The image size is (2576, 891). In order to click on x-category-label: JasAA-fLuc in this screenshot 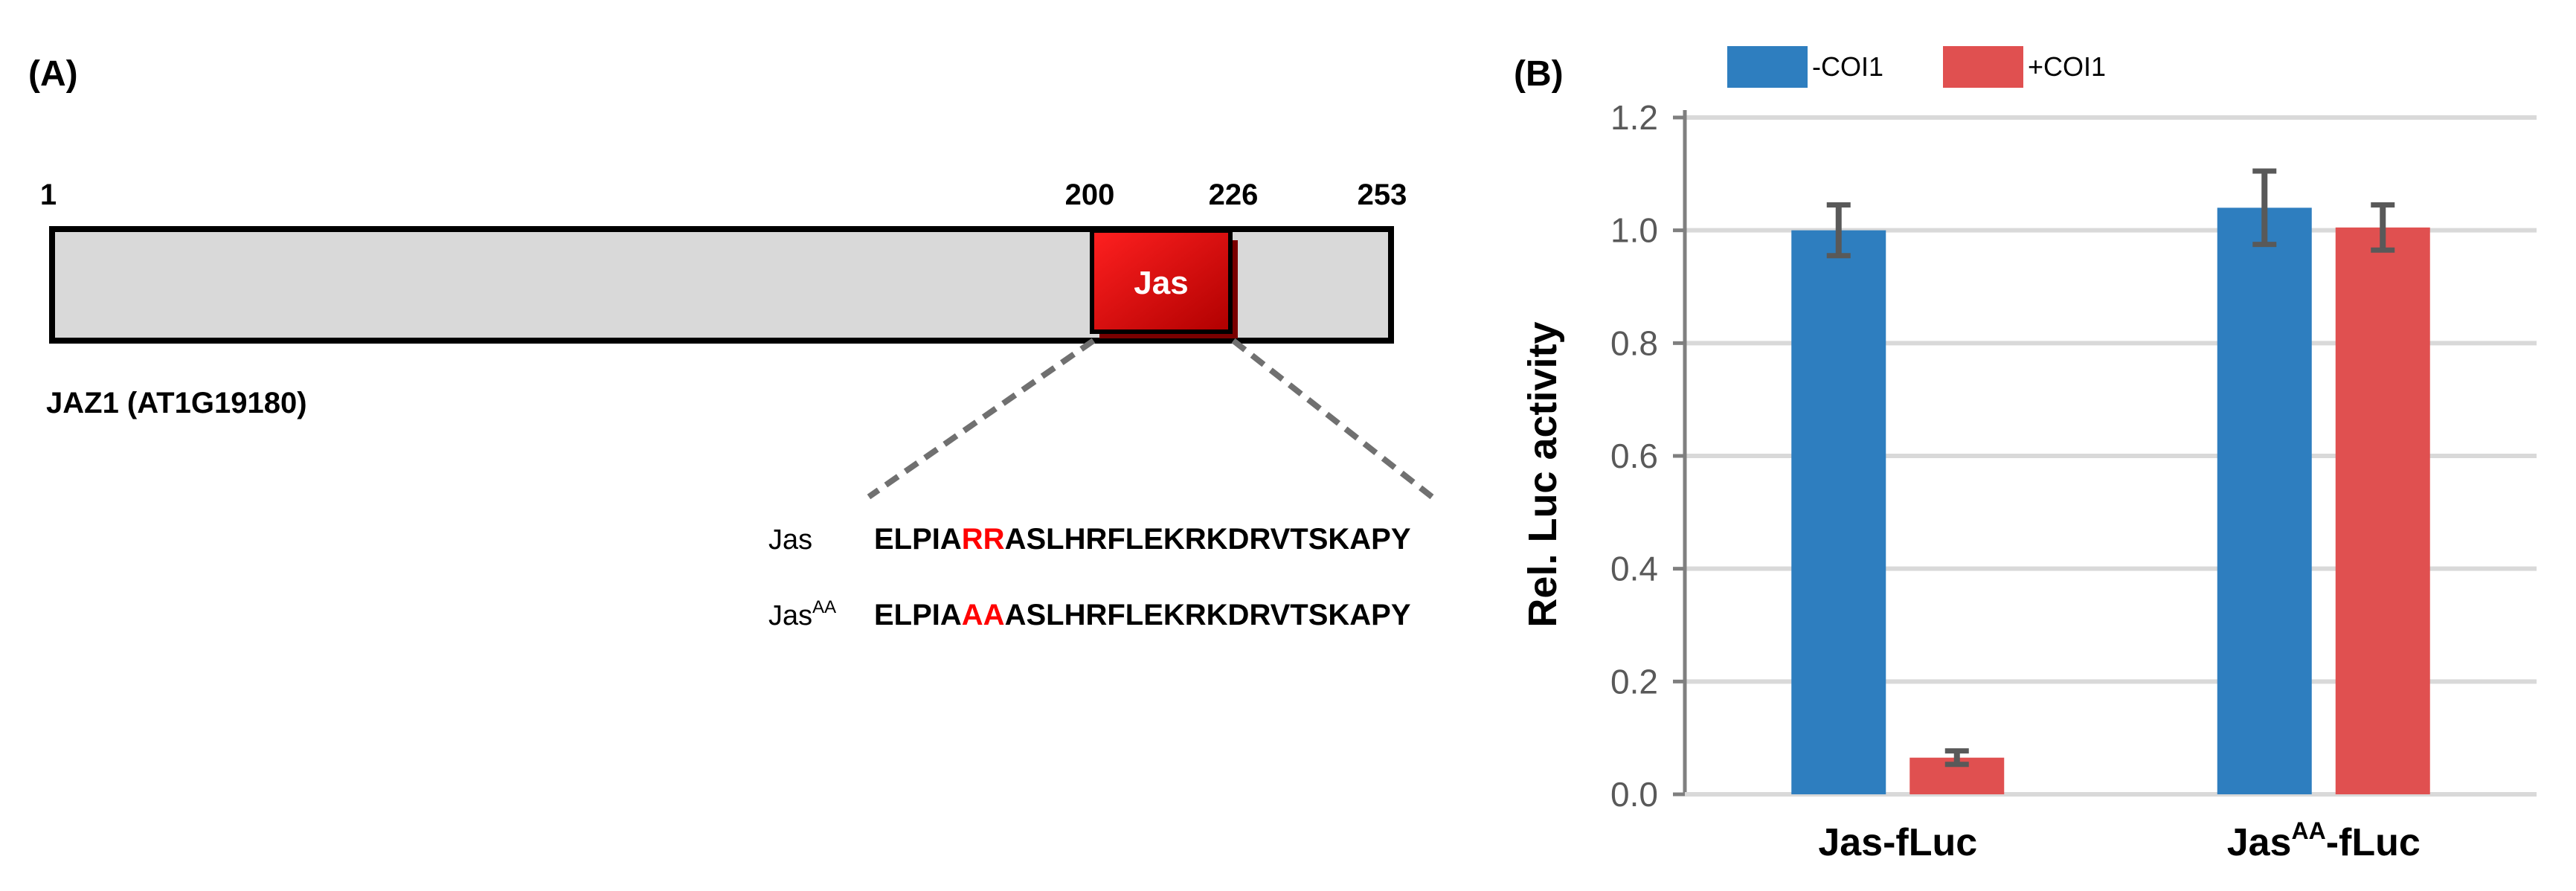, I will do `click(2324, 841)`.